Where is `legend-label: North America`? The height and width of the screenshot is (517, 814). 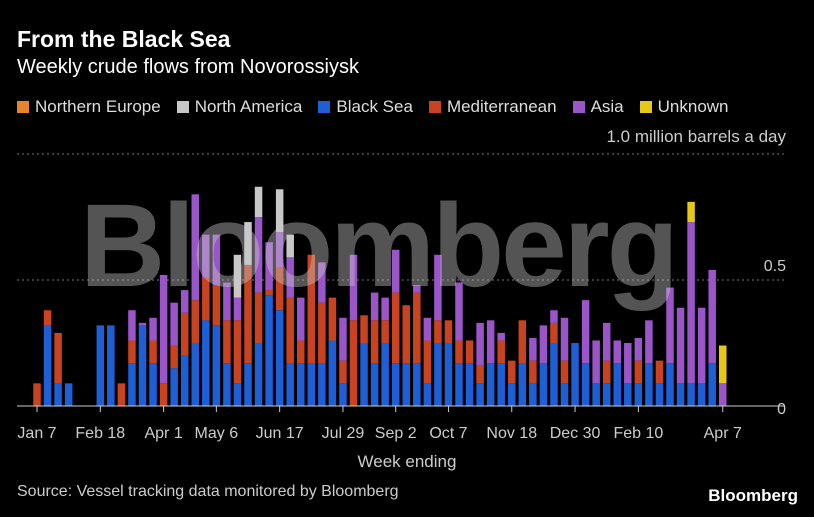 legend-label: North America is located at coordinates (248, 106).